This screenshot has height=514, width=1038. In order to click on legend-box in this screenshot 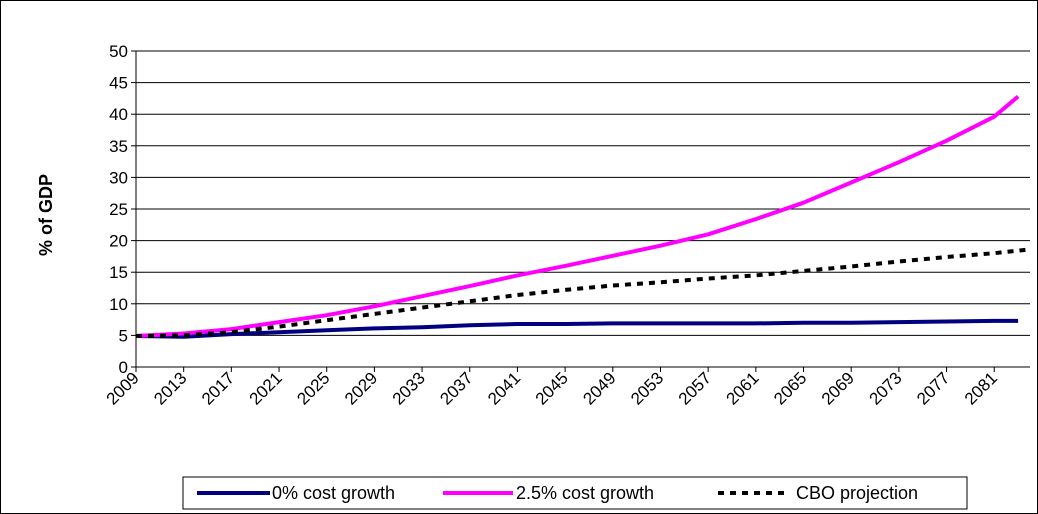, I will do `click(575, 493)`.